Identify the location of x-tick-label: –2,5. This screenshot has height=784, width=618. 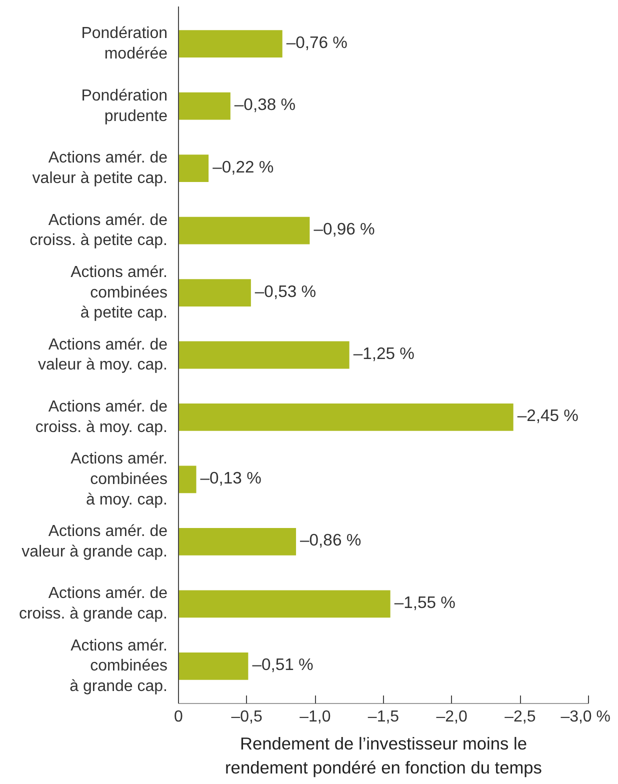
(520, 717).